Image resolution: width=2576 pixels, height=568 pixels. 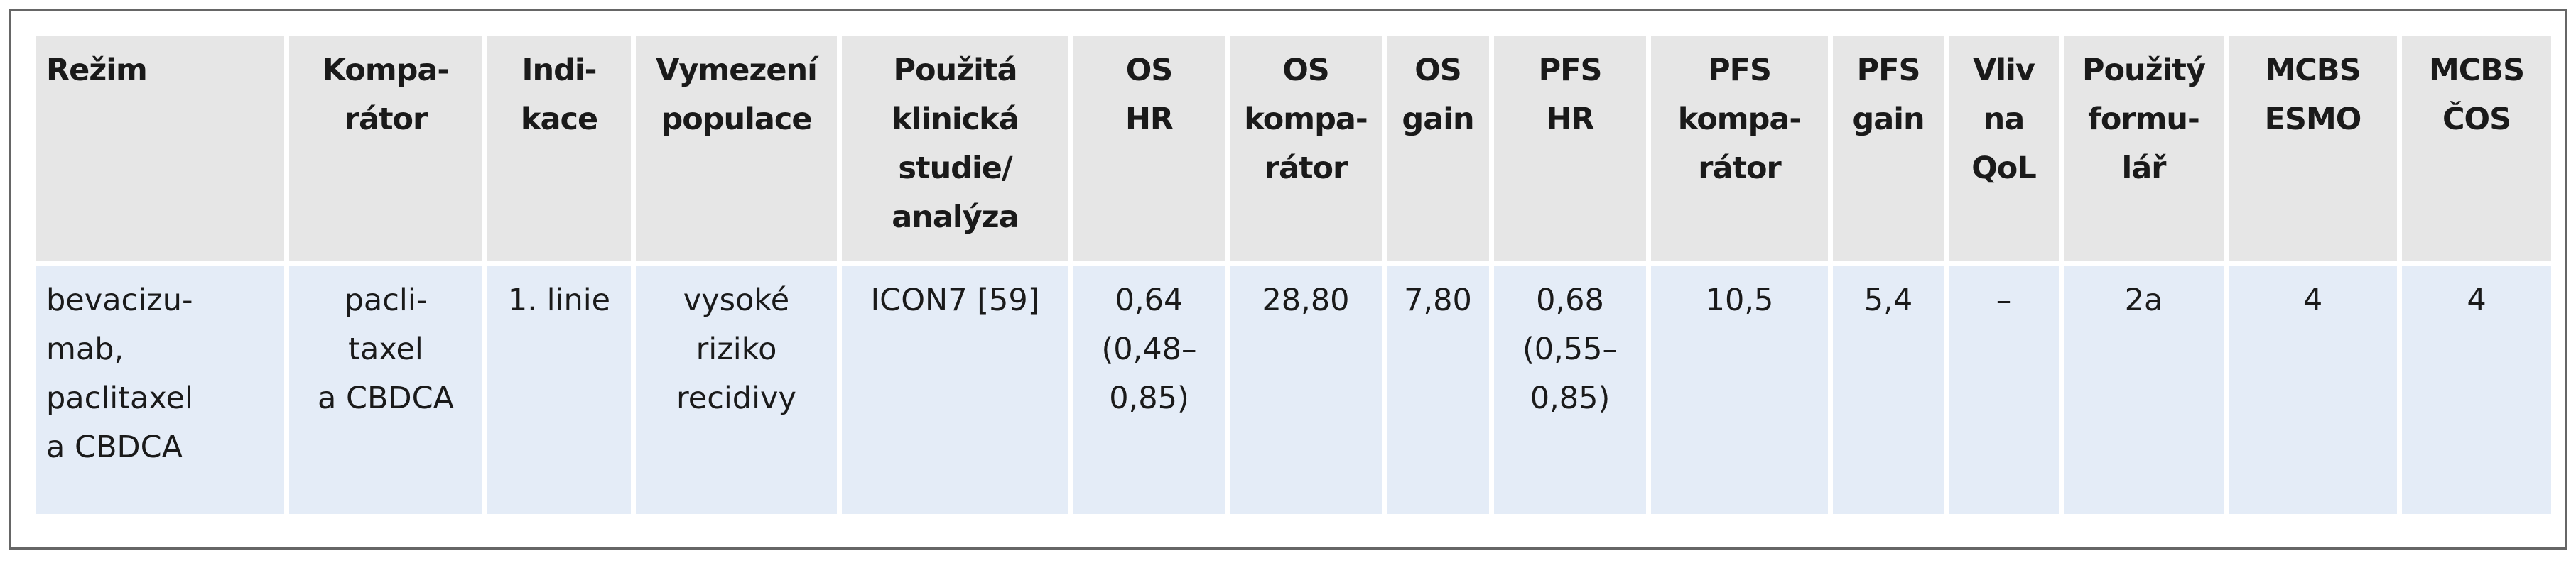 I want to click on cell-text: studie/, so click(x=955, y=168).